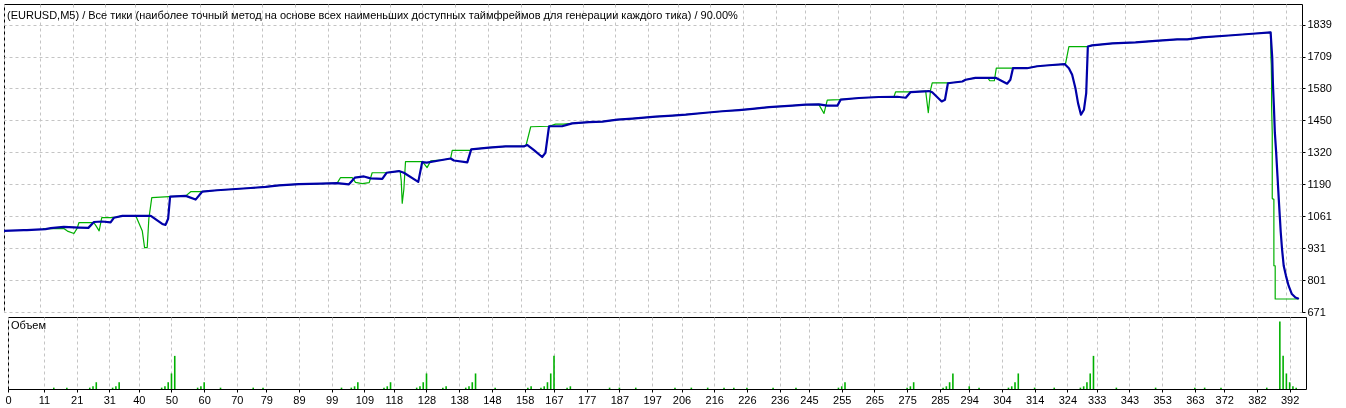 This screenshot has height=408, width=1346. Describe the element at coordinates (8, 399) in the screenshot. I see `x-tick-label: 0` at that location.